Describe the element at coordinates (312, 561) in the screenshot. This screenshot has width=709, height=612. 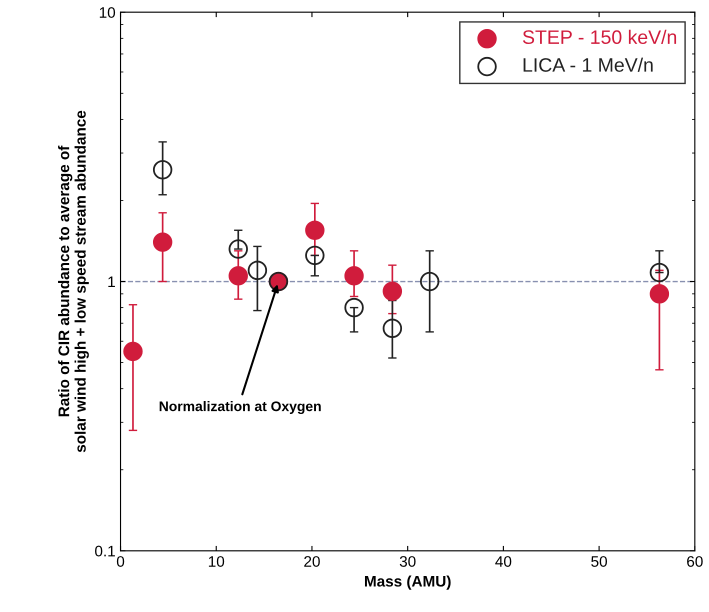
I see `x-tick-label: 20` at that location.